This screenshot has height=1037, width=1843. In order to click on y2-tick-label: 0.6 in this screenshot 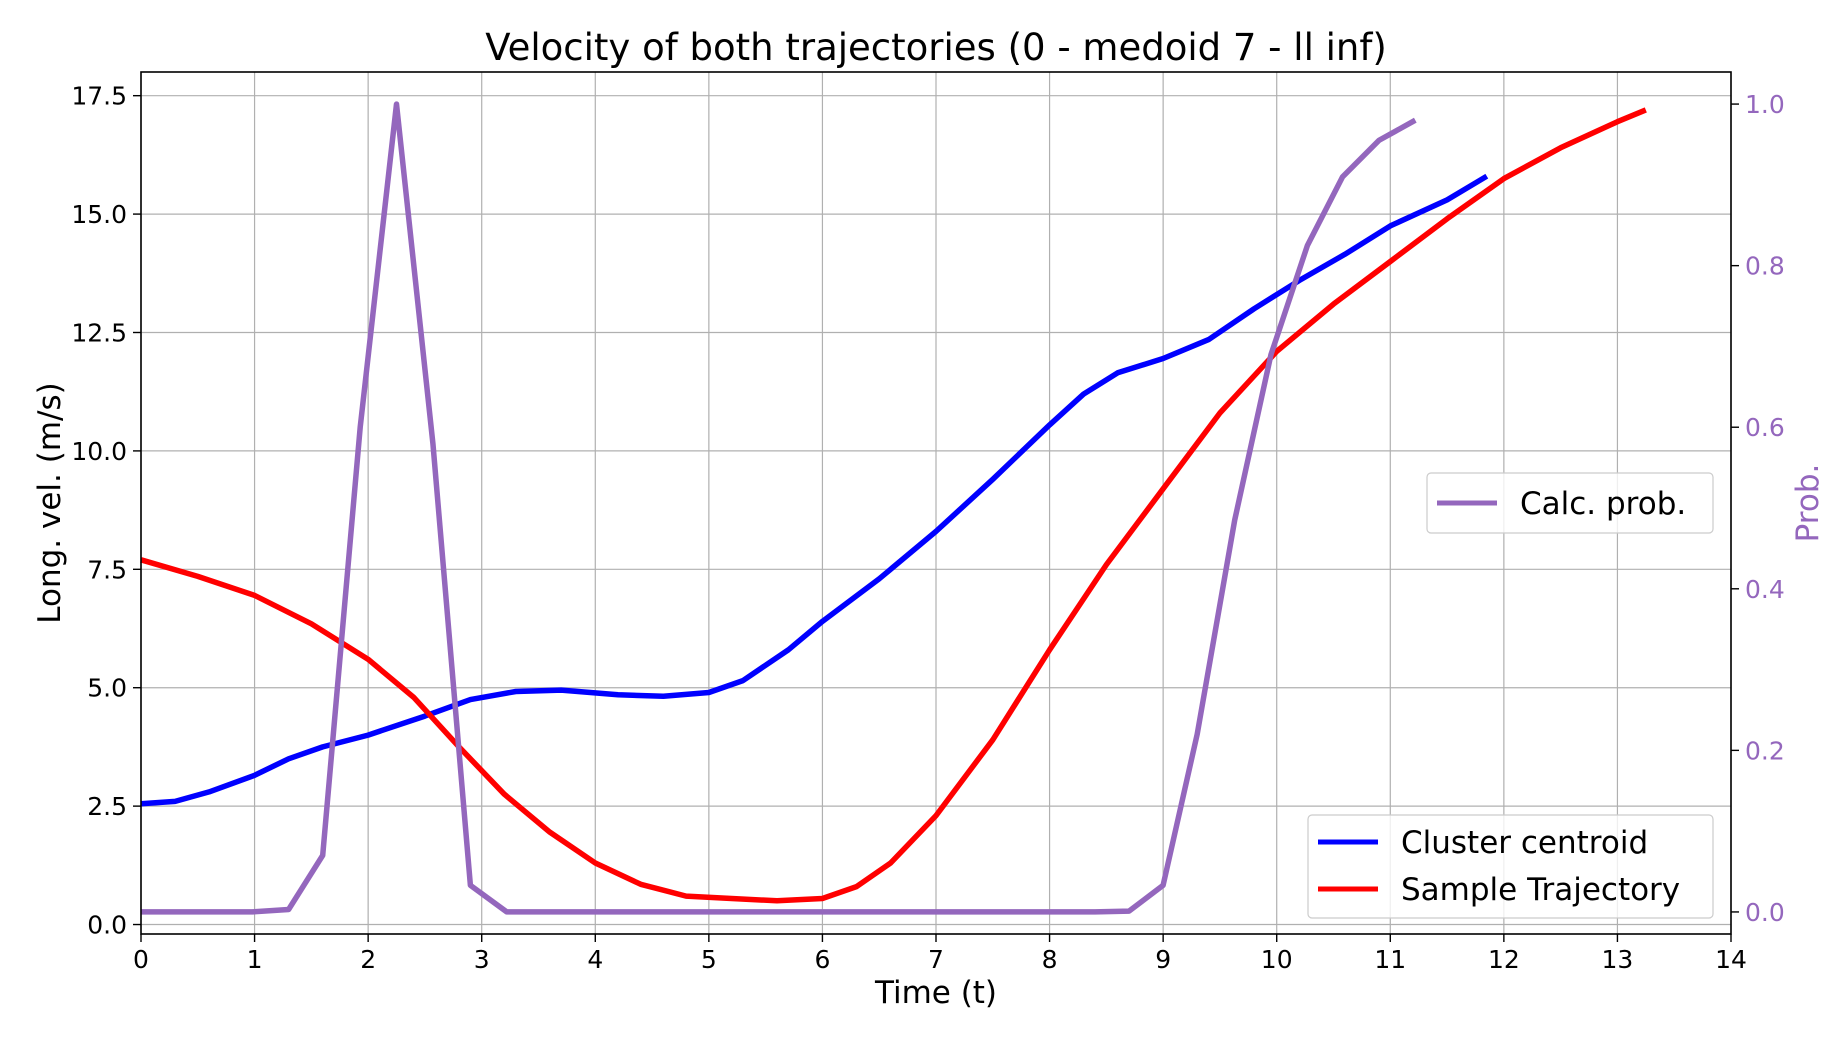, I will do `click(1765, 427)`.